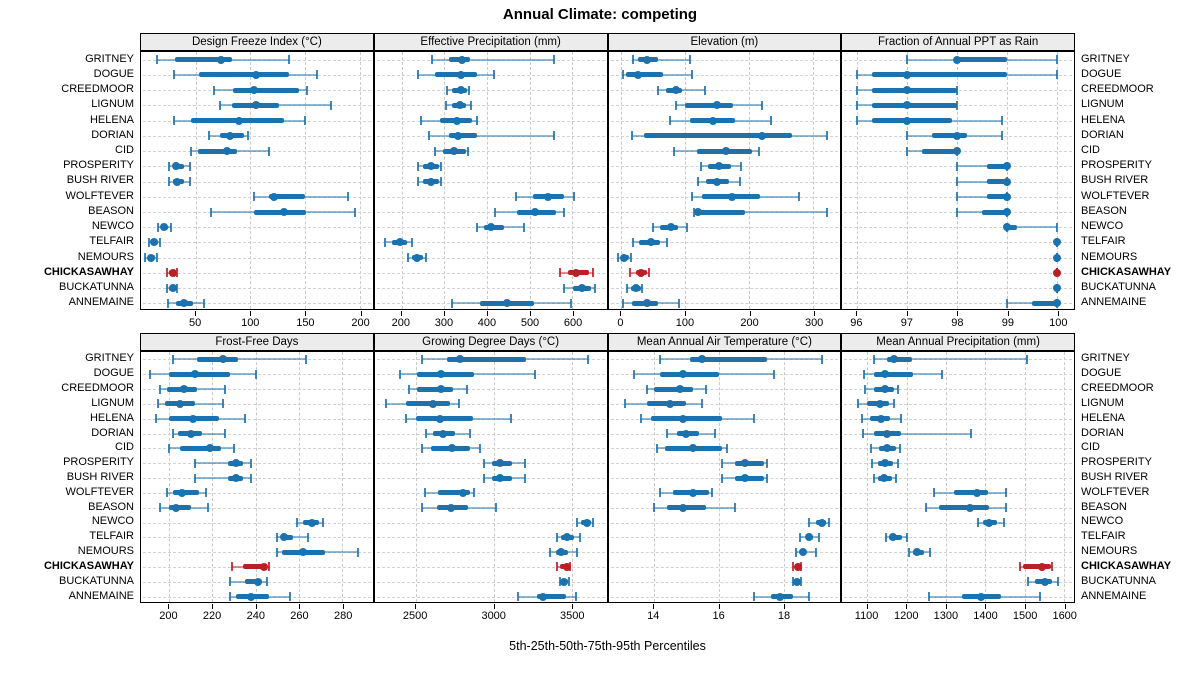 This screenshot has height=675, width=1200. Describe the element at coordinates (1104, 506) in the screenshot. I see `site-label-right: BEASON` at that location.